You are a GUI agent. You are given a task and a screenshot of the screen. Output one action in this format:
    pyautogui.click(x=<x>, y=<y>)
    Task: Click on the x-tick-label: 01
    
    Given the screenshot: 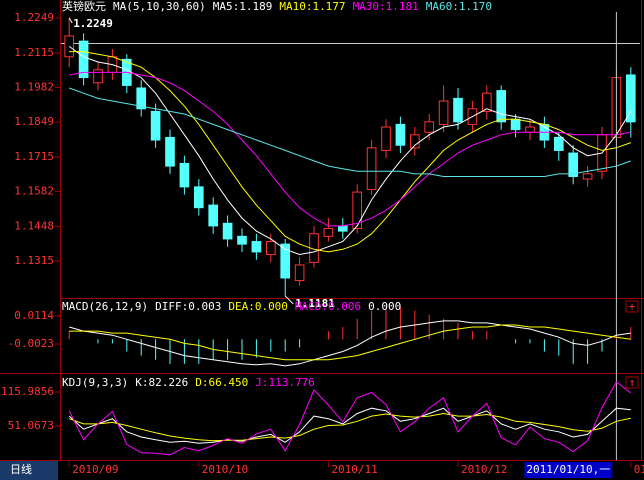 What is the action you would take?
    pyautogui.click(x=639, y=469)
    